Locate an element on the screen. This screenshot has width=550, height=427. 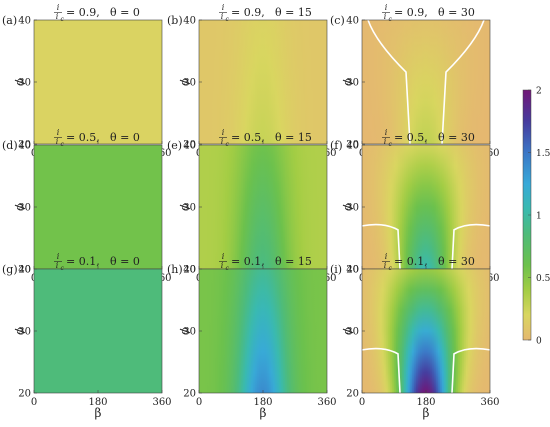
panel-letter: (b) is located at coordinates (175, 20).